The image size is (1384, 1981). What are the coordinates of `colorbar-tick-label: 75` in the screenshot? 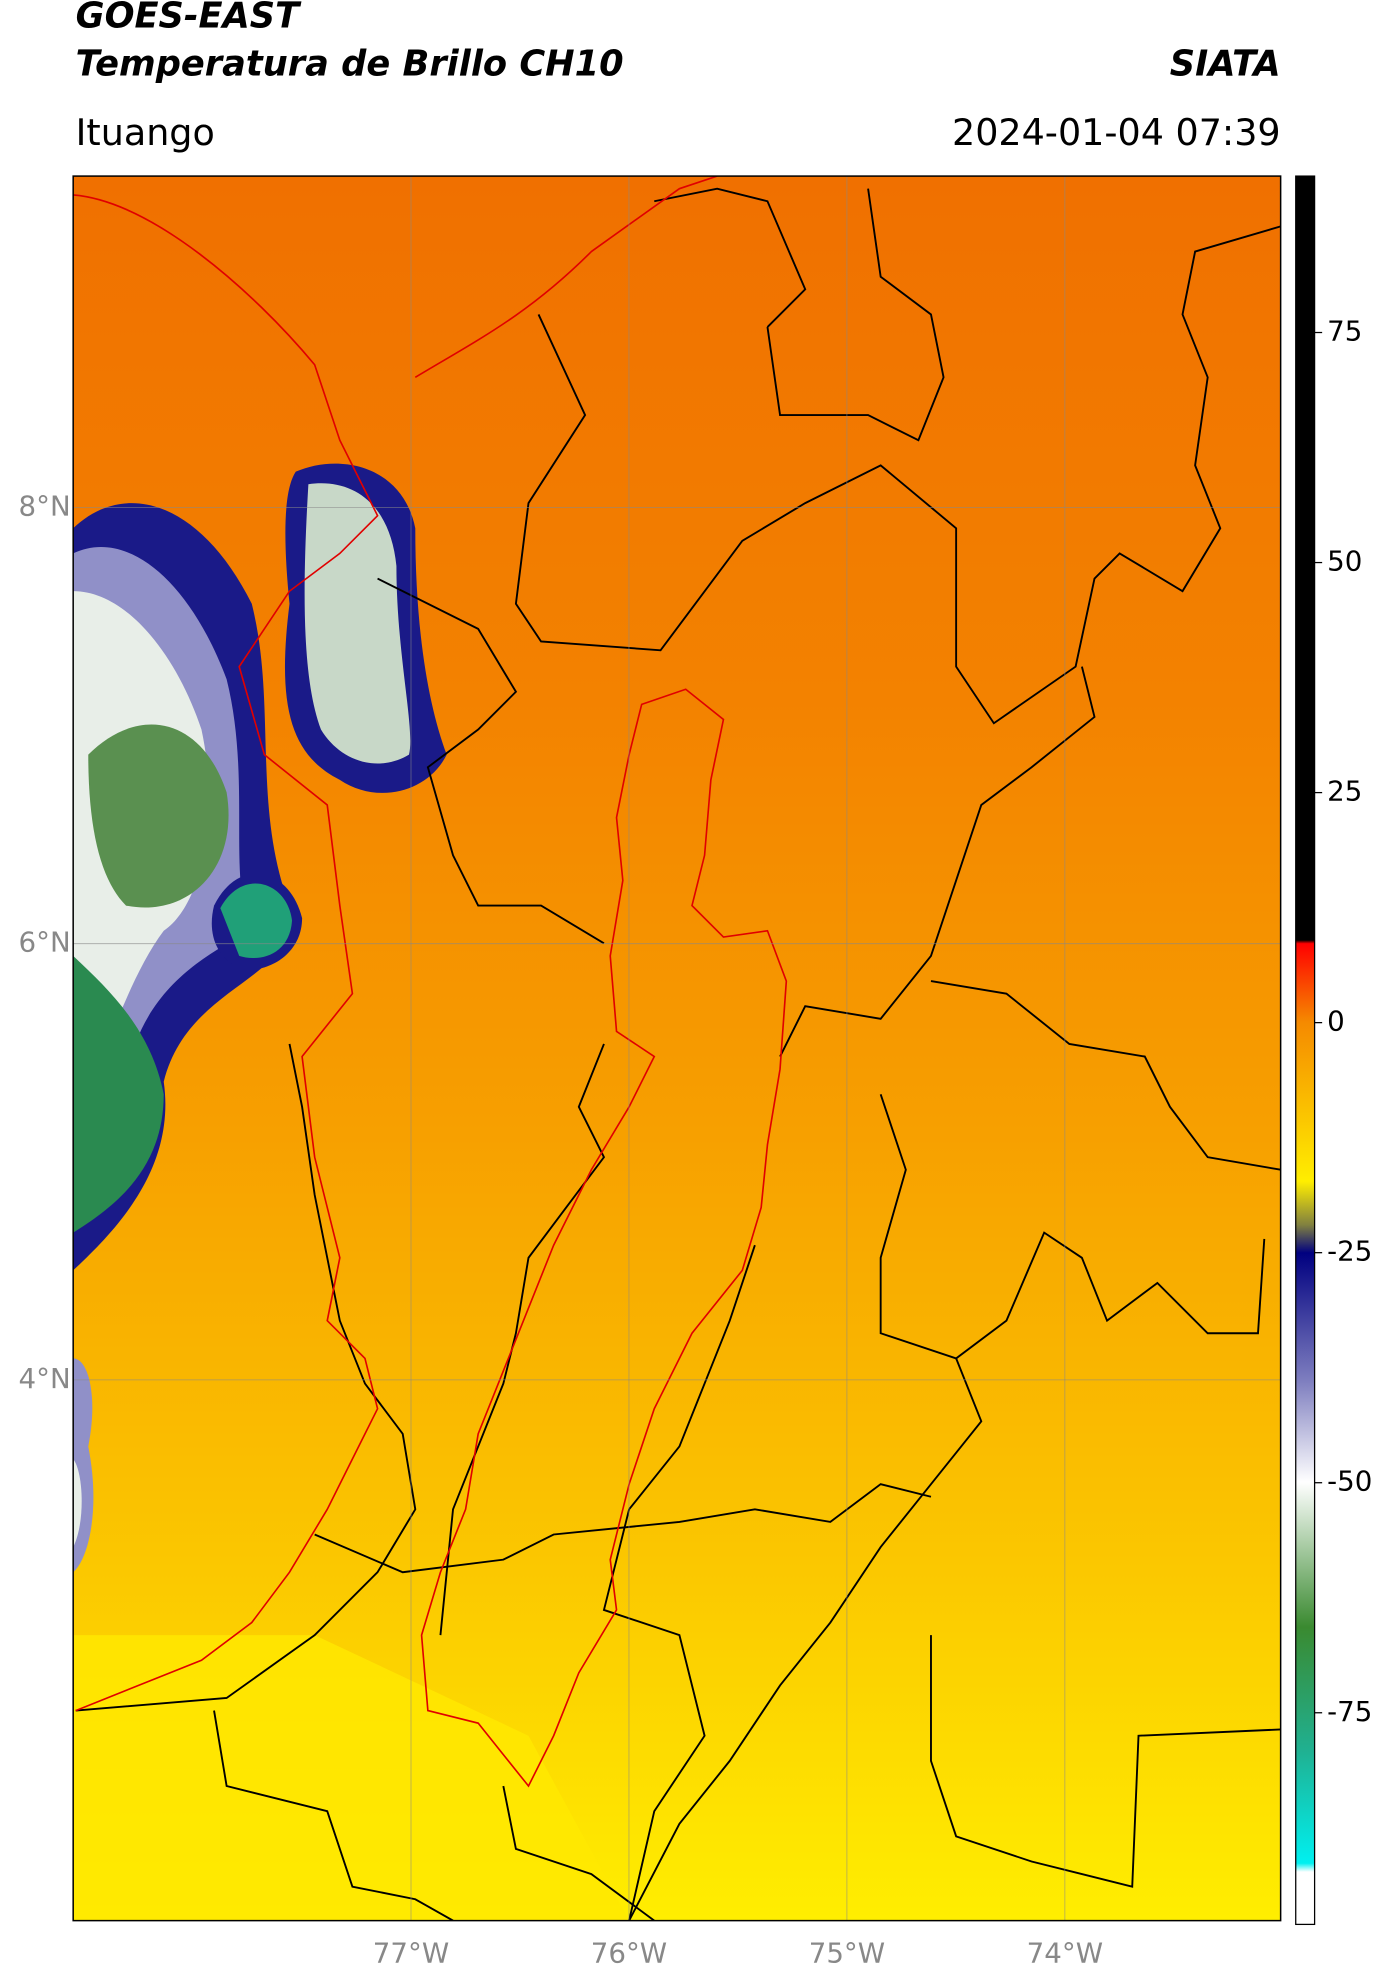 It's located at (1344, 331).